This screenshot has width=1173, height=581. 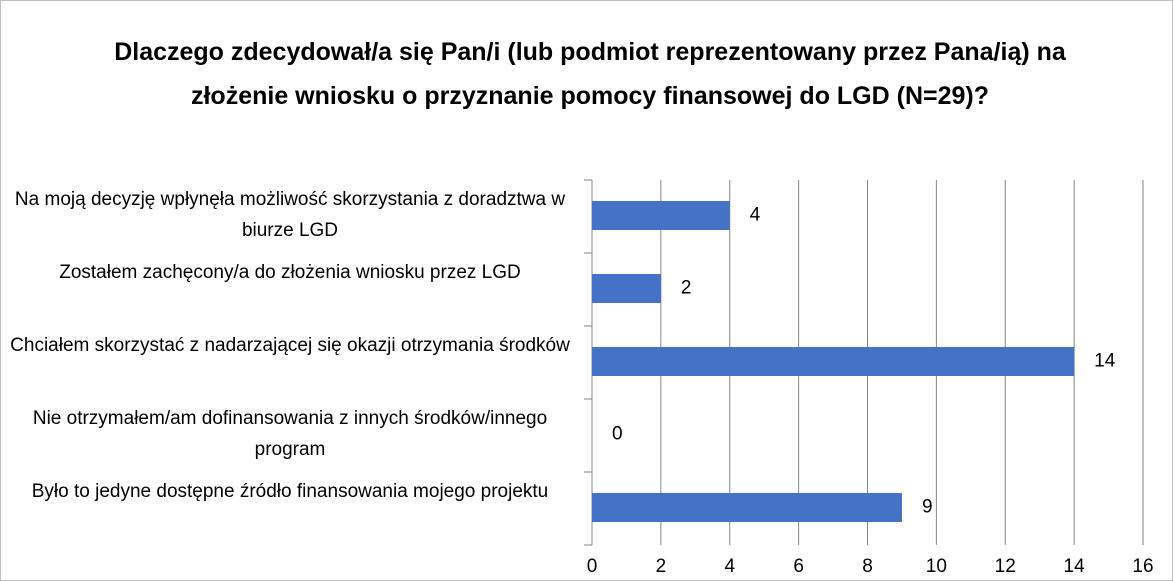 I want to click on data-label: 2, so click(x=686, y=288).